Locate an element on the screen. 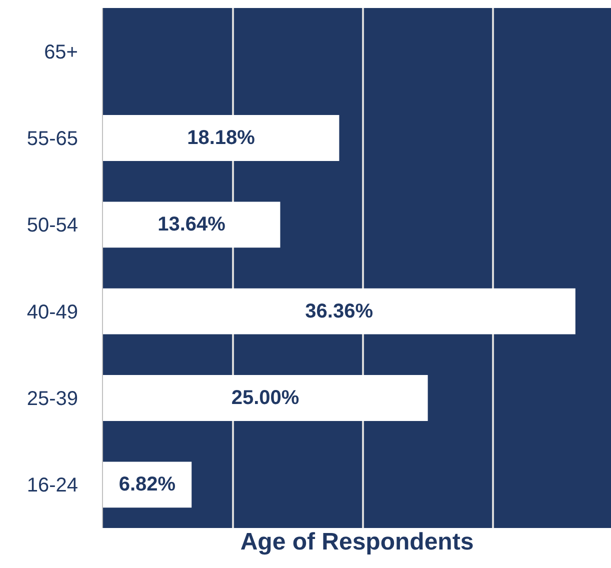 The image size is (611, 568). data-label: 25.00% is located at coordinates (265, 398).